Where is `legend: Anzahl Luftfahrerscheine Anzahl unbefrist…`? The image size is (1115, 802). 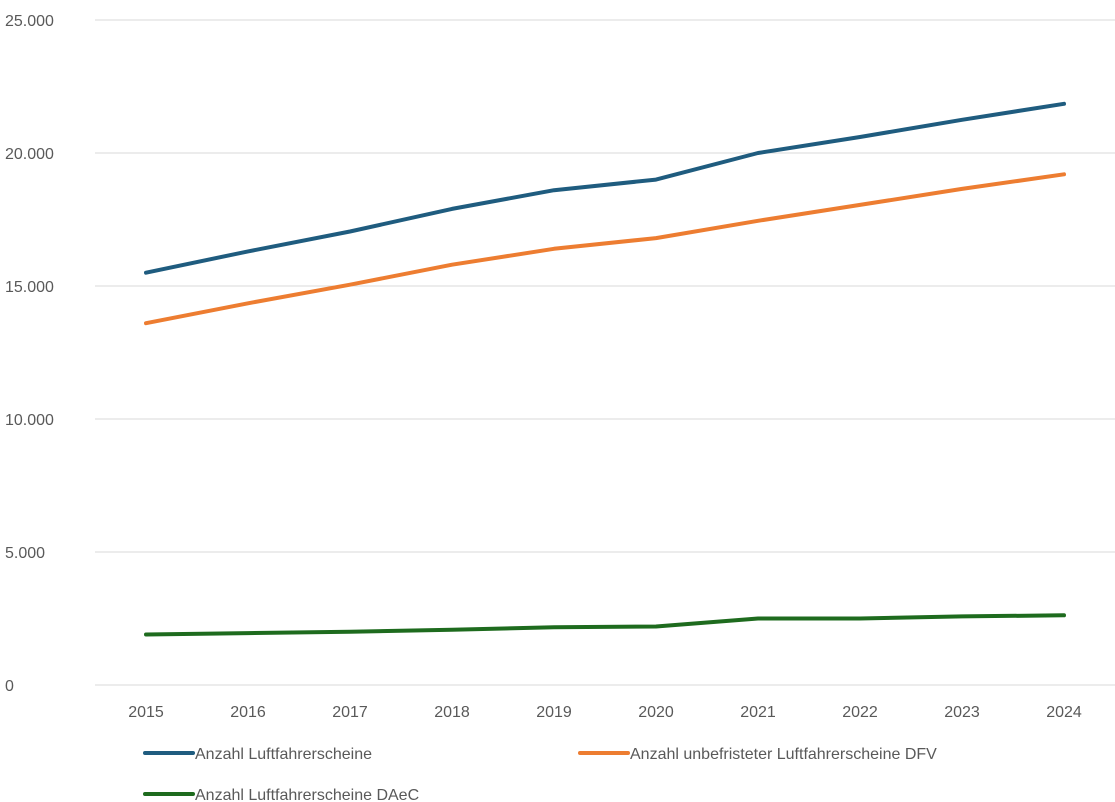
legend: Anzahl Luftfahrerscheine Anzahl unbefrist… is located at coordinates (540, 774).